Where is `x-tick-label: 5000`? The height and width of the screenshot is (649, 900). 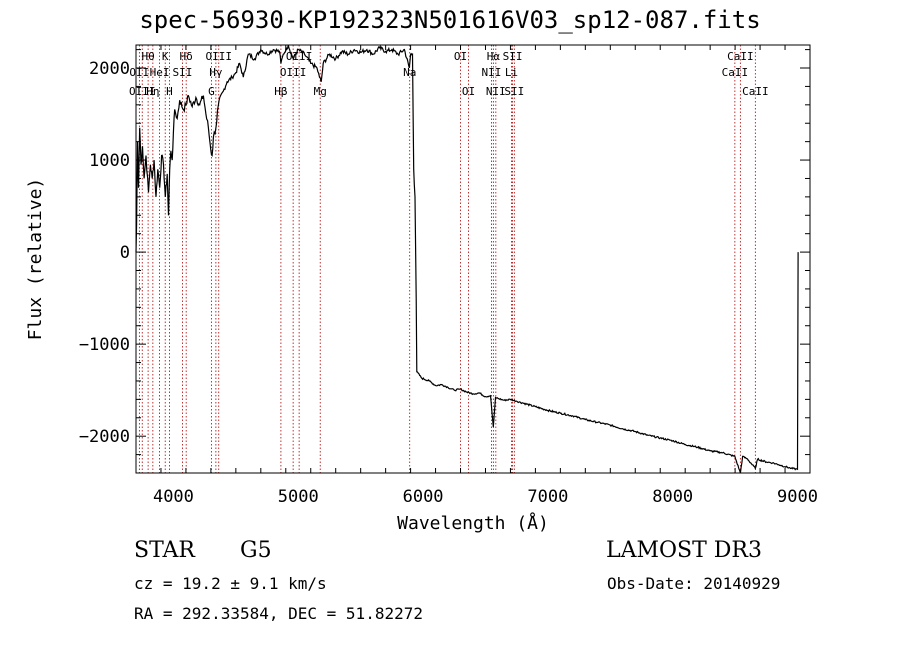 x-tick-label: 5000 is located at coordinates (298, 497).